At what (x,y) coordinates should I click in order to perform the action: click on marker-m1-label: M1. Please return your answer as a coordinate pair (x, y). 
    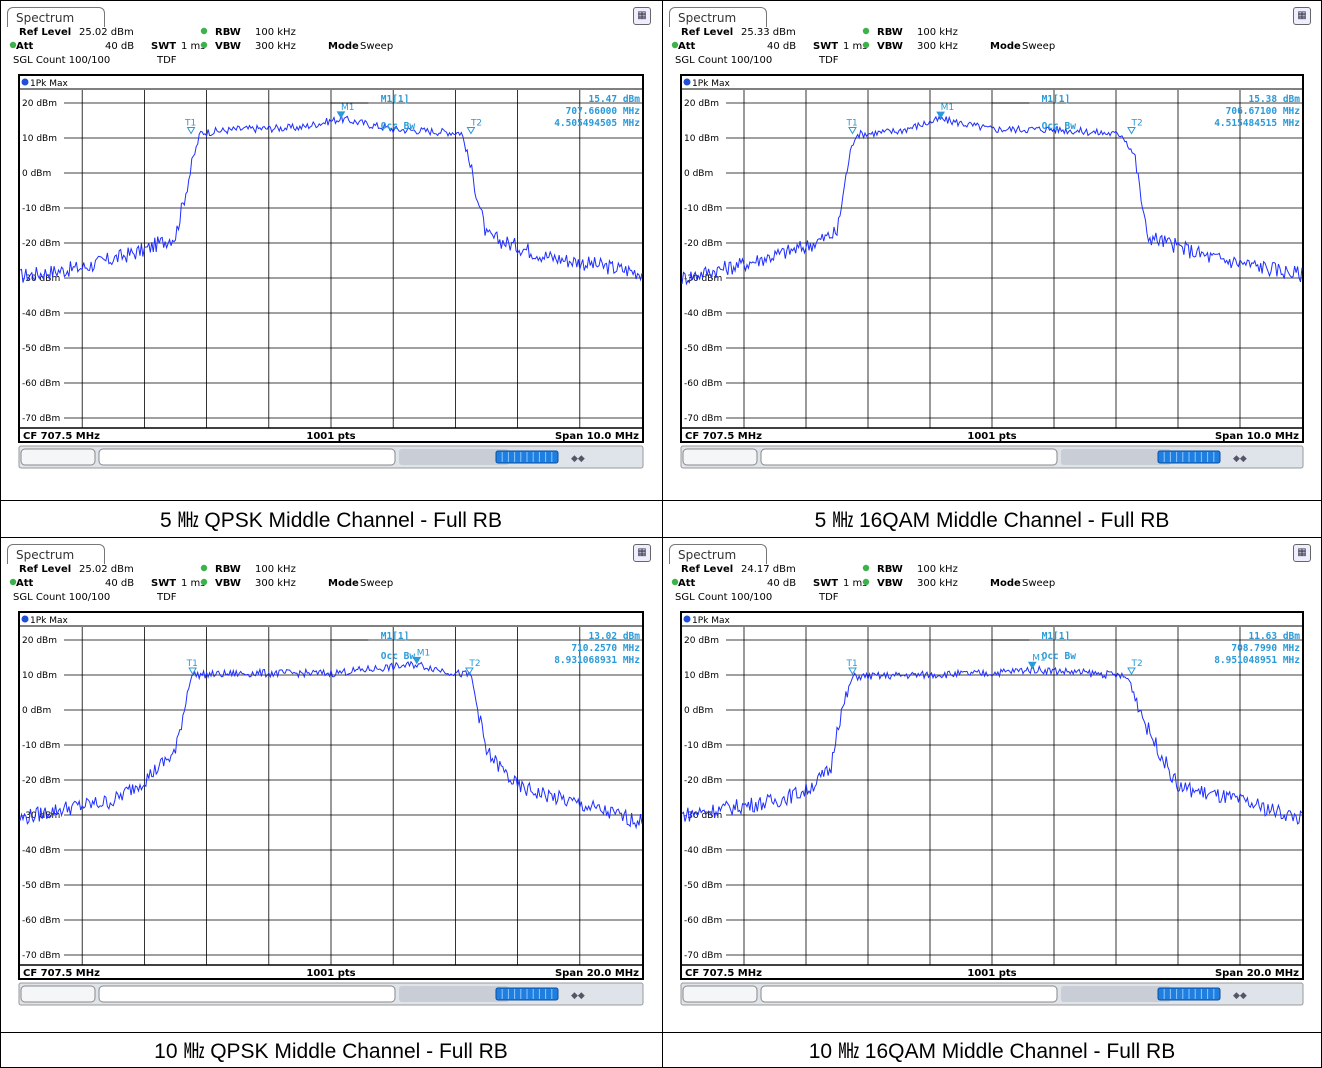
    Looking at the image, I should click on (424, 653).